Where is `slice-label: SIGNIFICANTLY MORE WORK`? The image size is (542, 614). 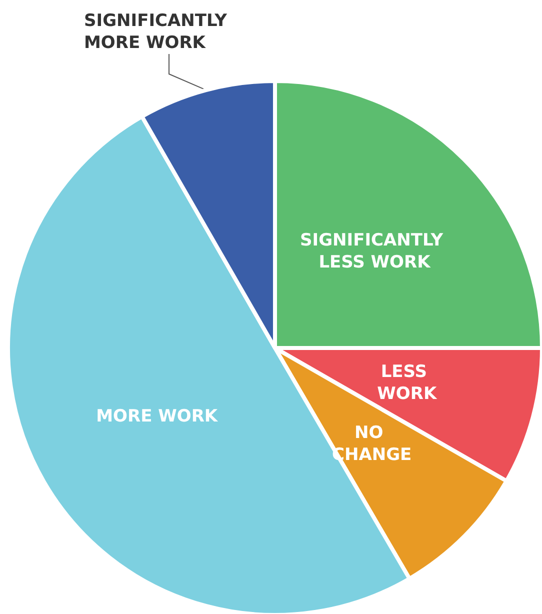 slice-label: SIGNIFICANTLY MORE WORK is located at coordinates (158, 32).